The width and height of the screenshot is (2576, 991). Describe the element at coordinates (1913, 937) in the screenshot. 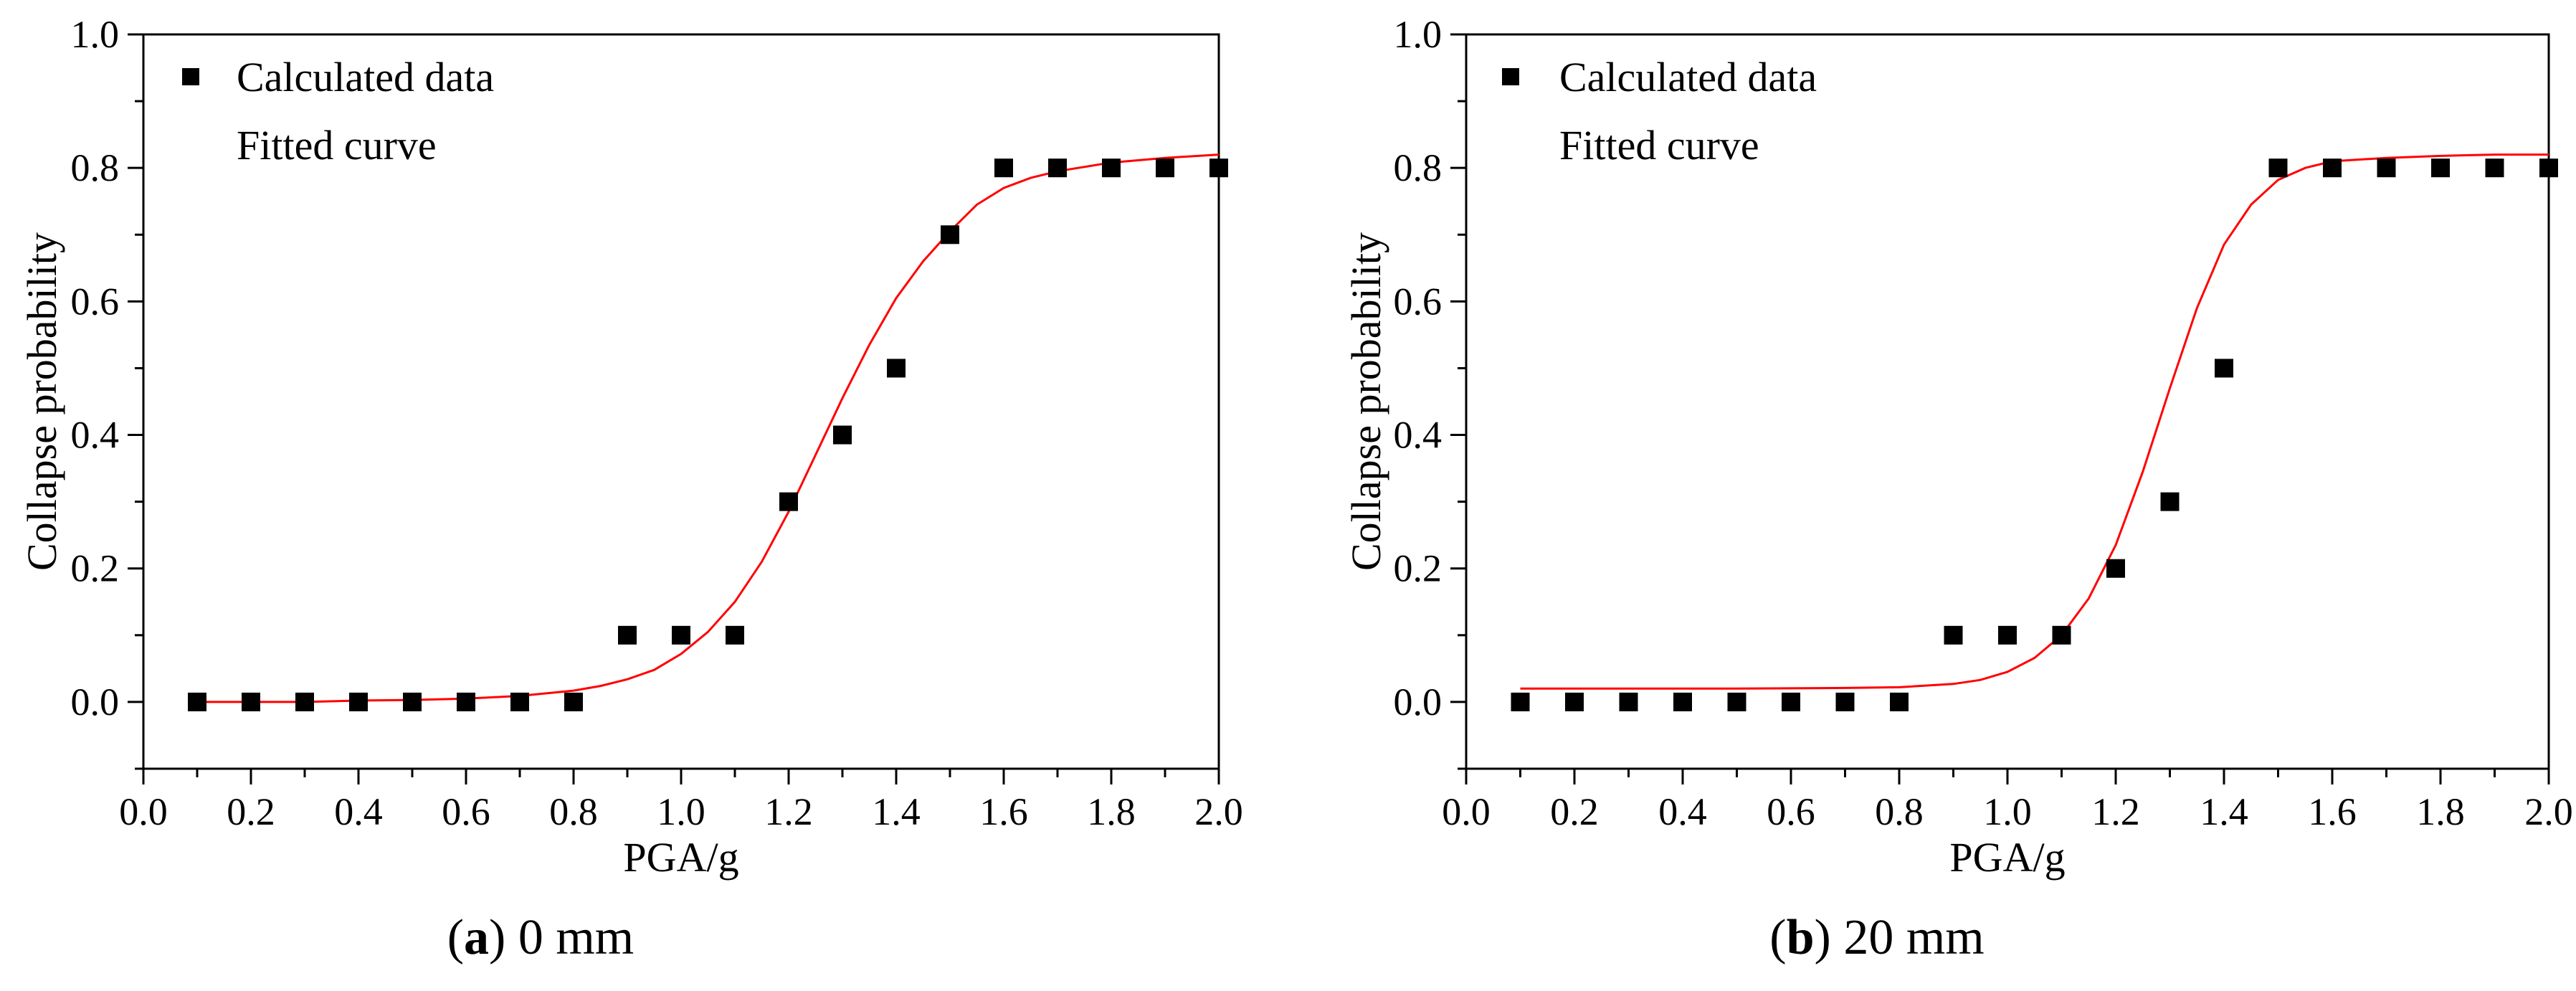

I see `caption-text: 20 mm` at that location.